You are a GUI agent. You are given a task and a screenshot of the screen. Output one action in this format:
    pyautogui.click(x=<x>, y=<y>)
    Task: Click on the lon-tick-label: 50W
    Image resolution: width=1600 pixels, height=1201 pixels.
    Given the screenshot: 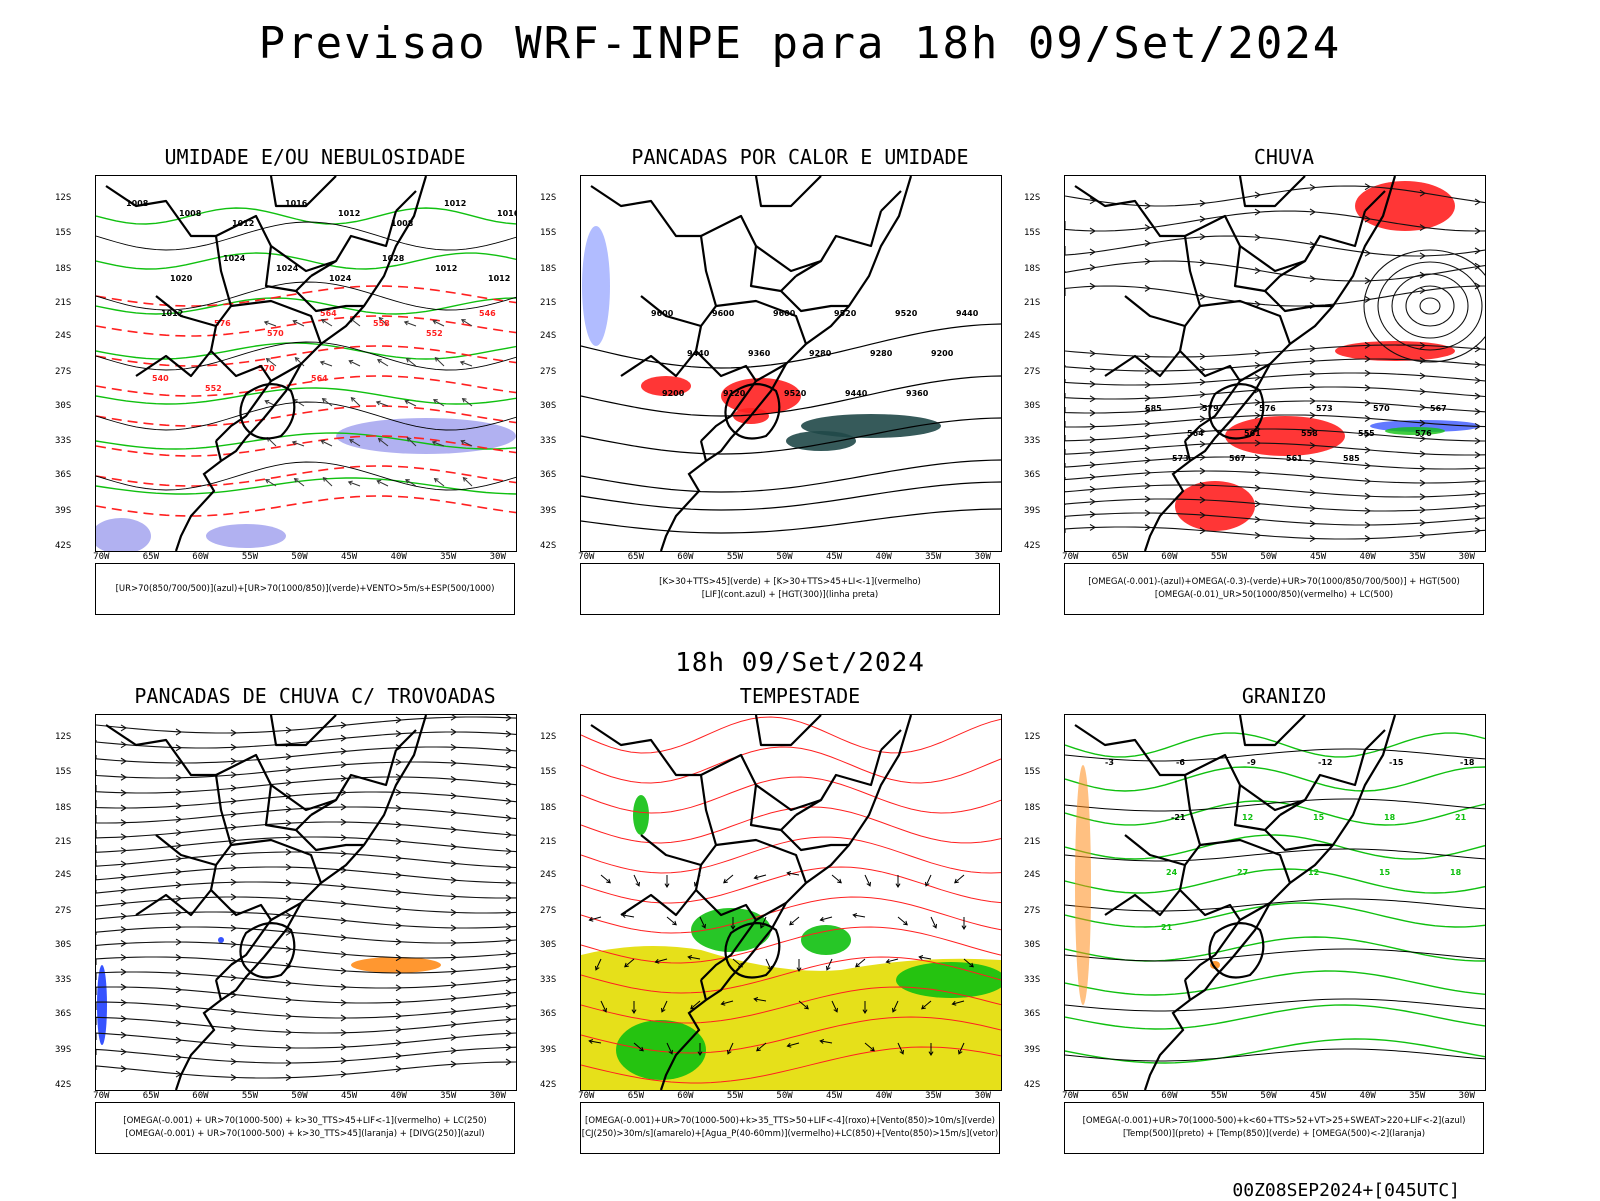 What is the action you would take?
    pyautogui.click(x=299, y=1096)
    